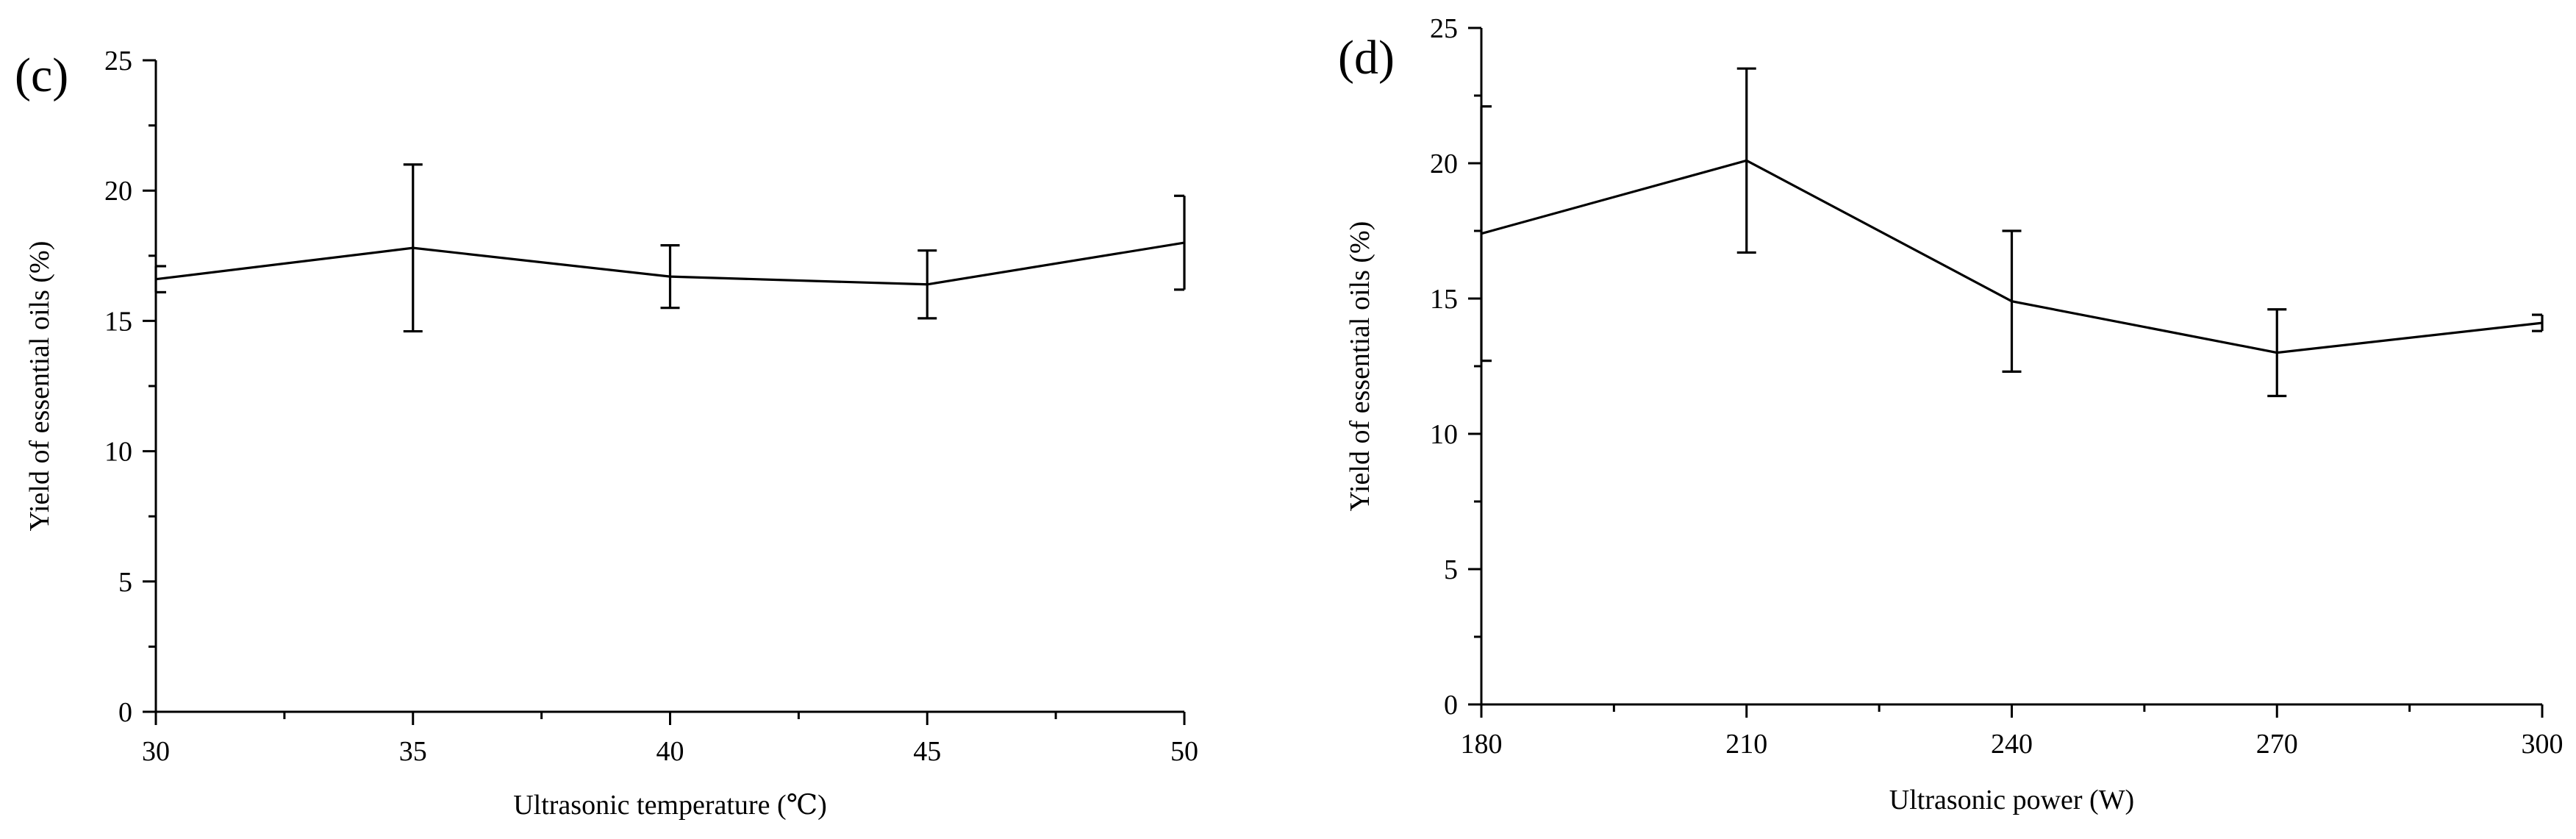 This screenshot has width=2576, height=839. Describe the element at coordinates (670, 805) in the screenshot. I see `x-axis-label: Ultrasonic temperature (℃)` at that location.